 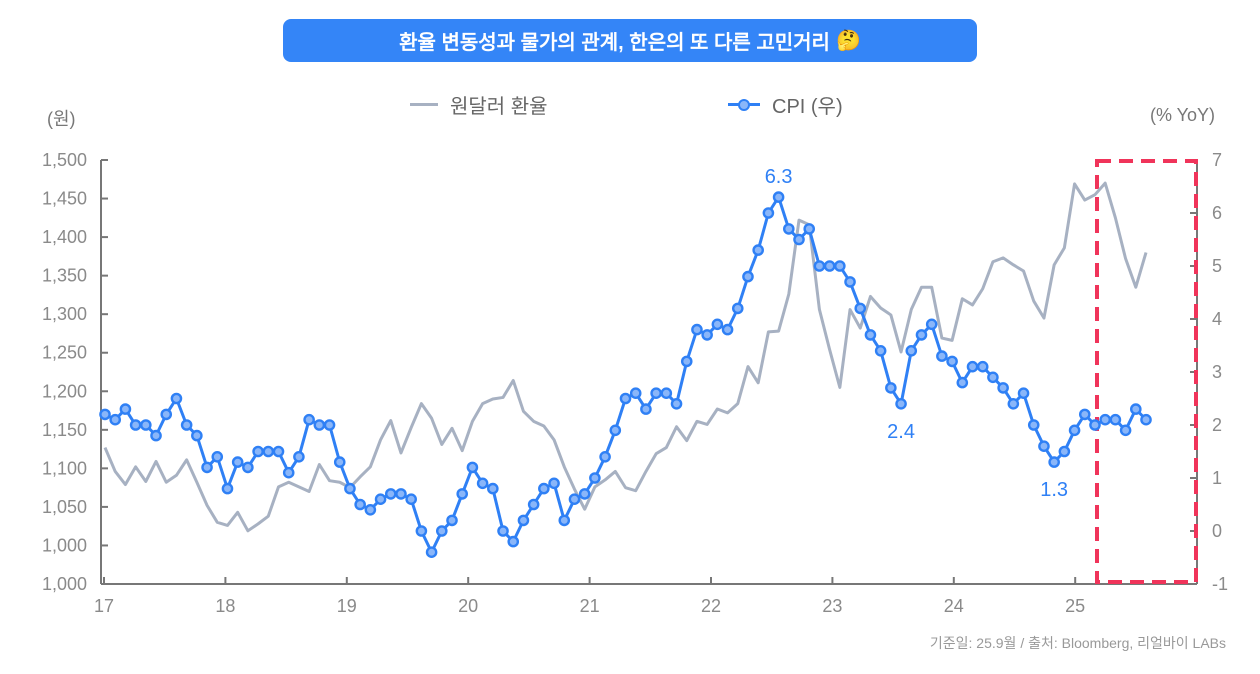 What do you see at coordinates (1217, 213) in the screenshot?
I see `right-axis-tick-label: 6` at bounding box center [1217, 213].